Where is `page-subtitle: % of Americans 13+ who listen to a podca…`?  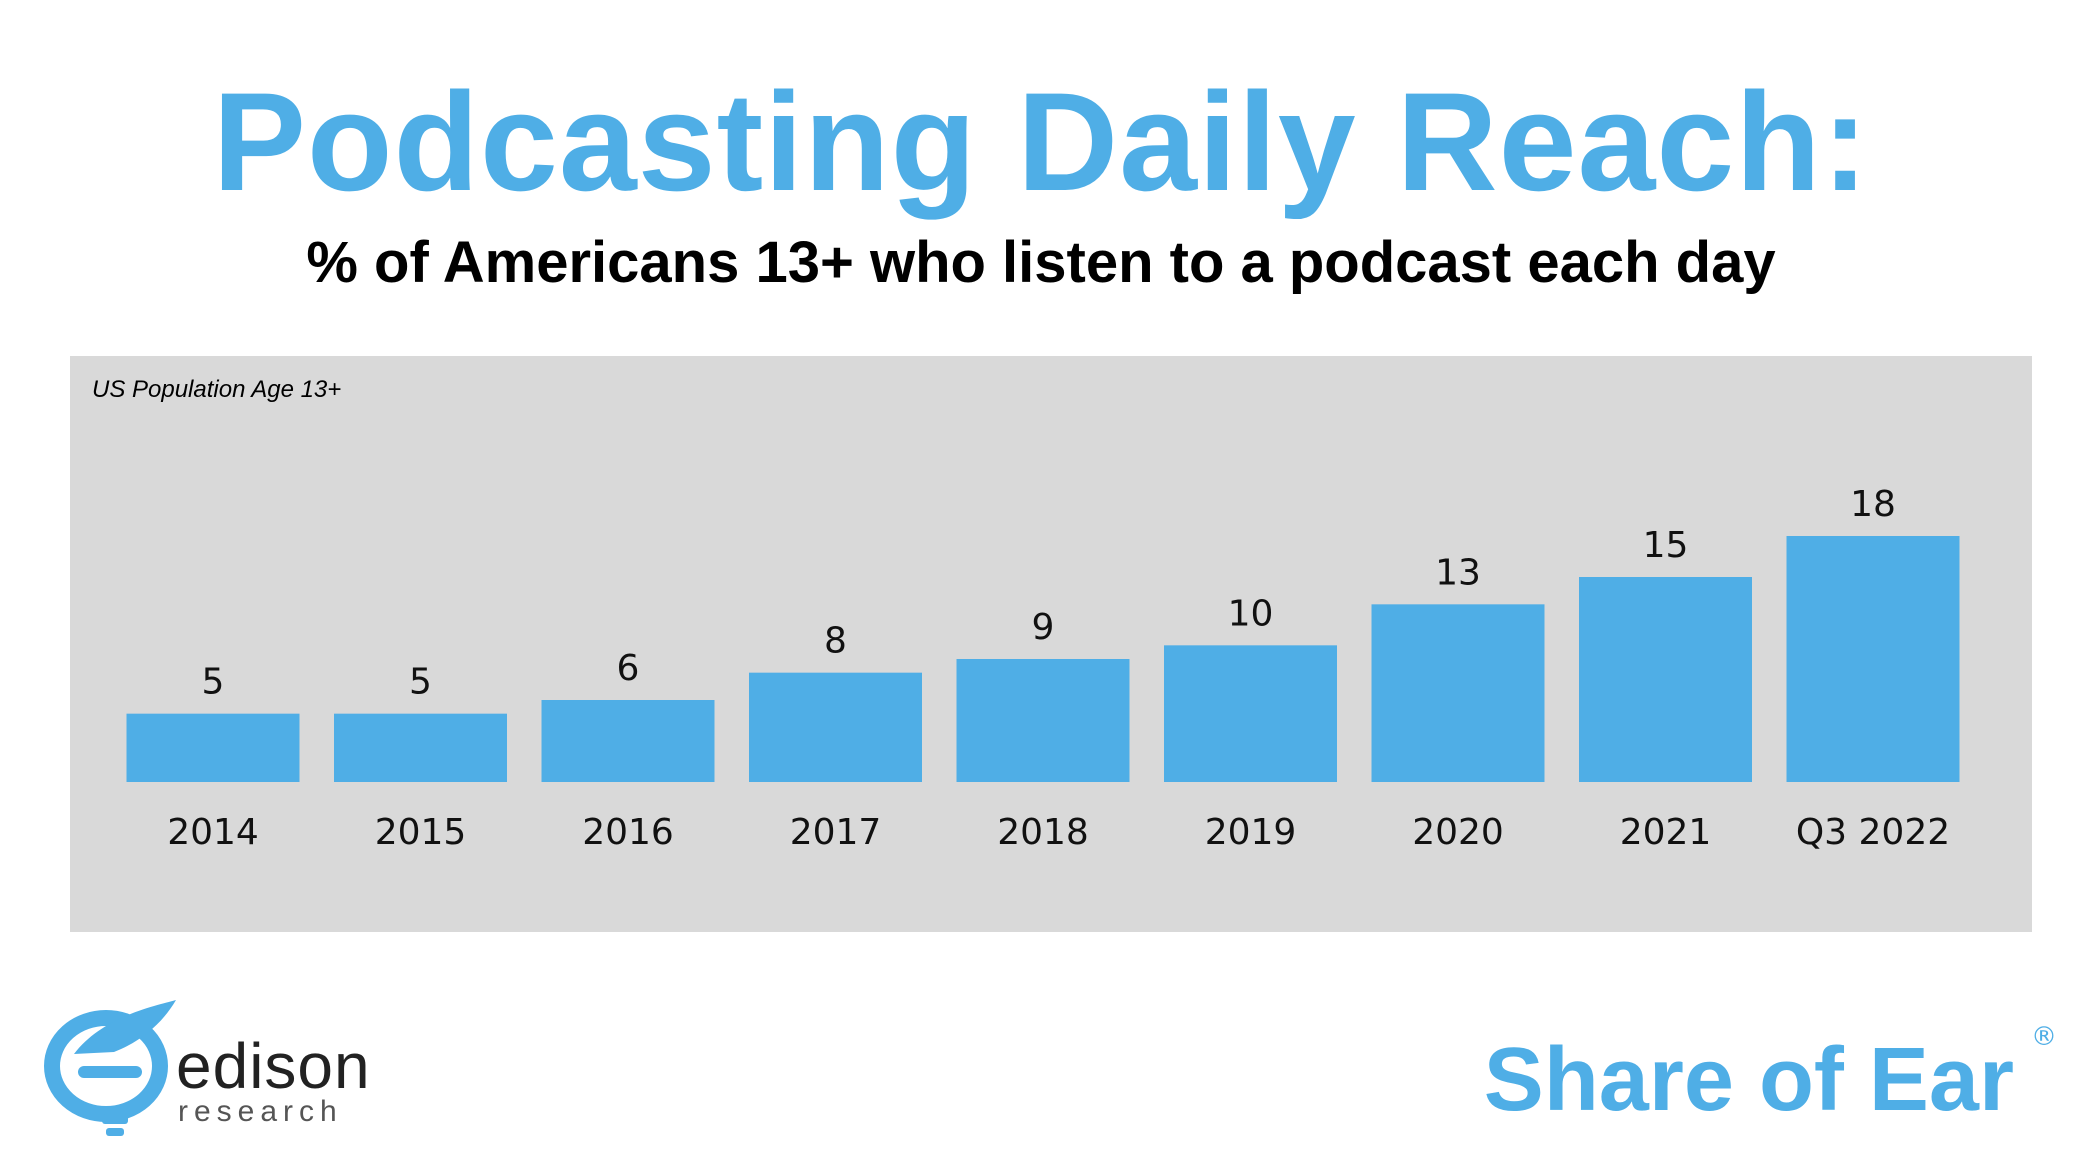
page-subtitle: % of Americans 13+ who listen to a podca… is located at coordinates (1041, 262).